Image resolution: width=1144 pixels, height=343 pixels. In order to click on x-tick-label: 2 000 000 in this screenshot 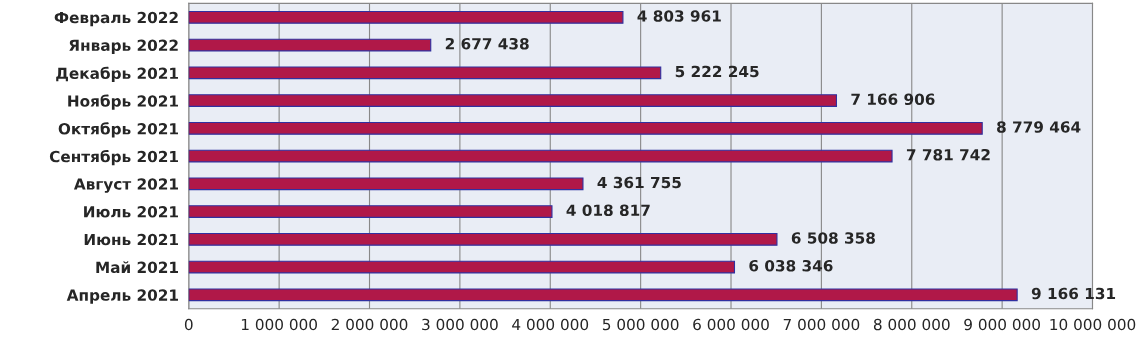, I will do `click(369, 324)`.